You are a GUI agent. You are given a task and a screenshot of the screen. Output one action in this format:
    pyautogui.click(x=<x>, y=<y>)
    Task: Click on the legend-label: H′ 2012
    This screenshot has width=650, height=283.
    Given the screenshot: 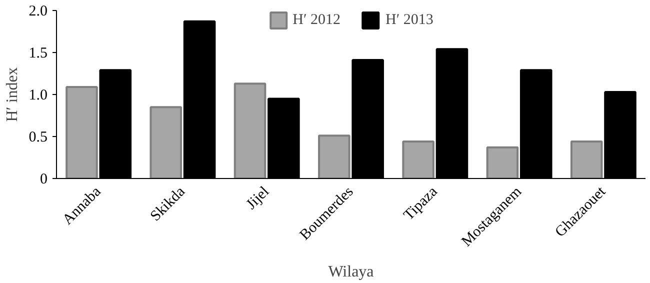 What is the action you would take?
    pyautogui.click(x=316, y=20)
    